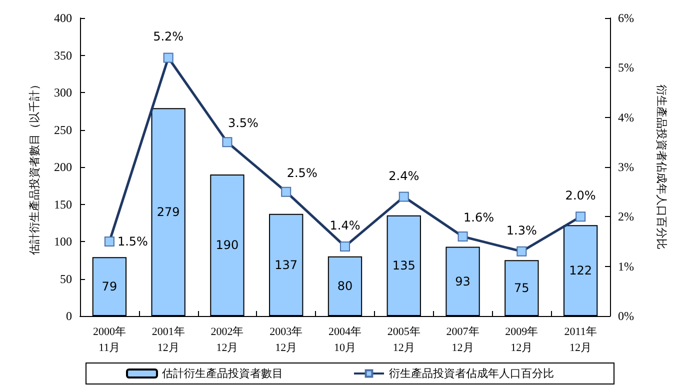 This screenshot has width=680, height=390. Describe the element at coordinates (522, 288) in the screenshot. I see `data-label: 75` at that location.